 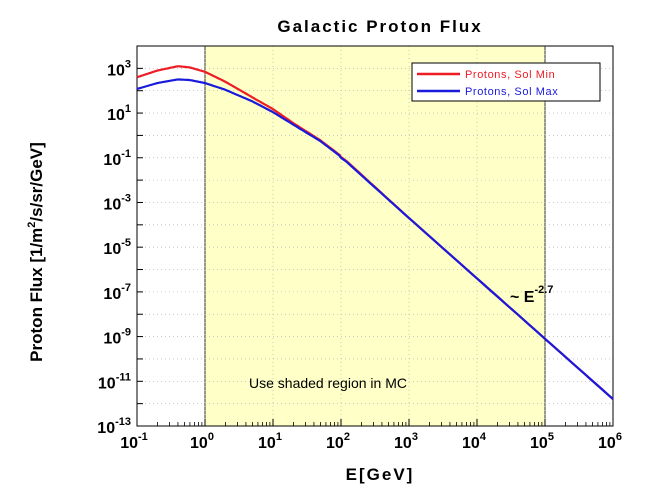 I want to click on x-tick-label: 10³, so click(x=406, y=441).